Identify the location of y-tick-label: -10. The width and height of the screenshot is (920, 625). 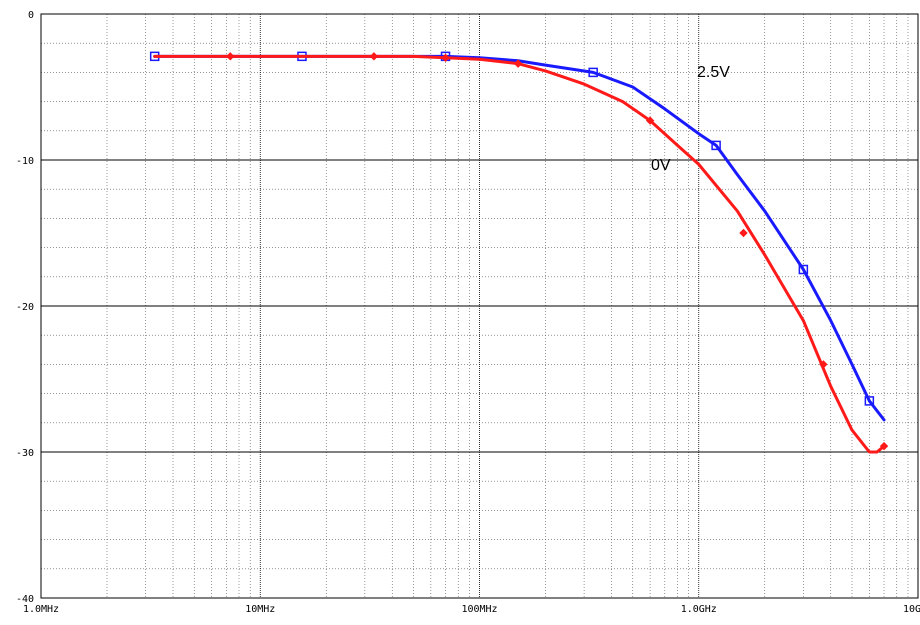
(25, 161).